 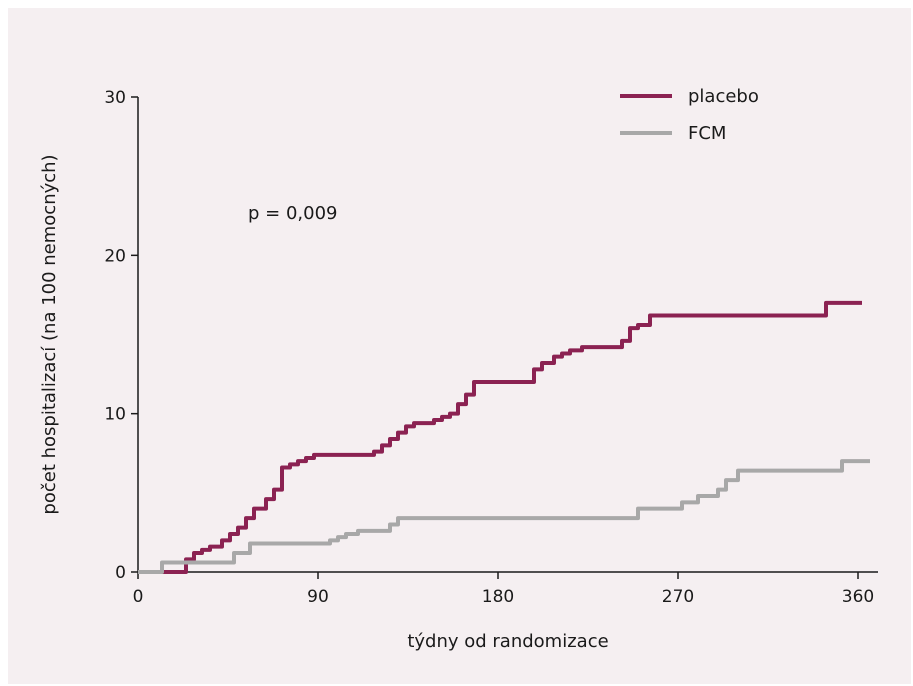 I want to click on x-tick-label: 360, so click(x=858, y=597).